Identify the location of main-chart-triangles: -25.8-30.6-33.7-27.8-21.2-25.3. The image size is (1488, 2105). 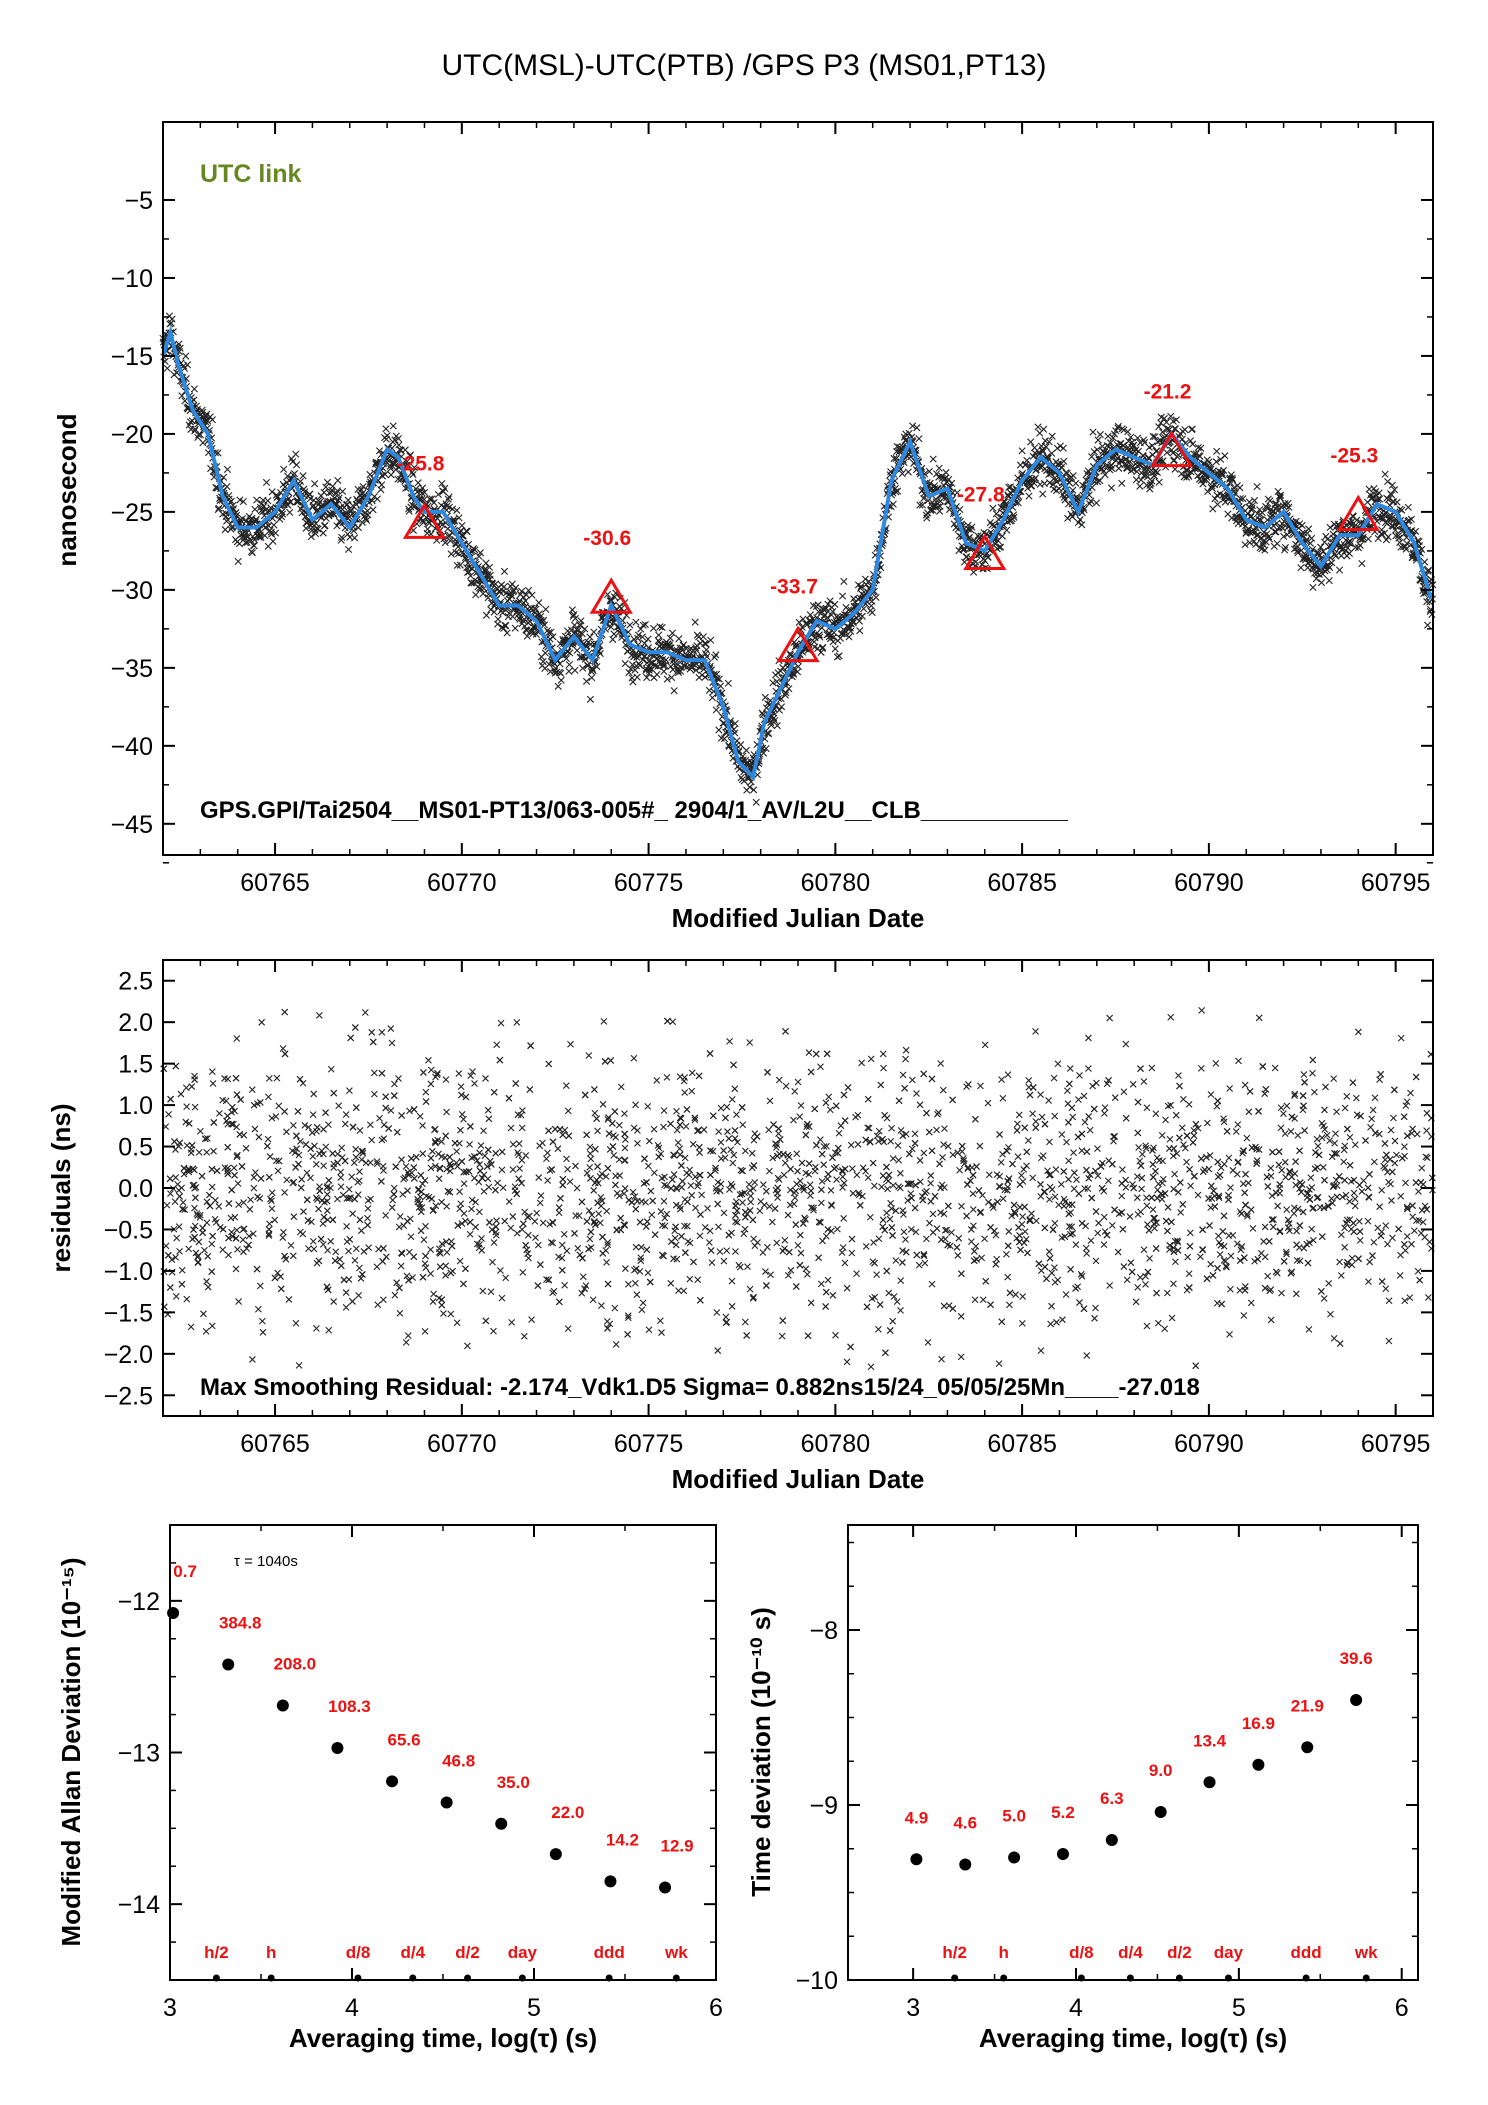
(888, 522).